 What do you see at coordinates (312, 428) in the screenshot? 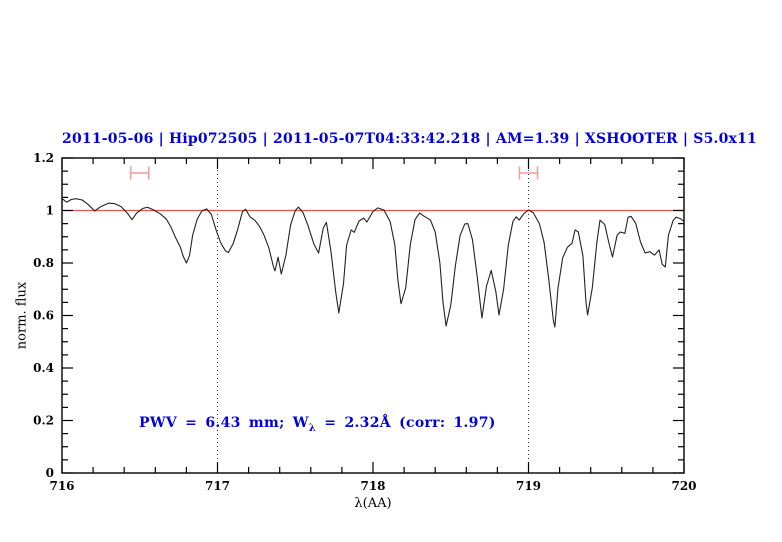
I see `pwv-annotation-lambda-subscript: λ` at bounding box center [312, 428].